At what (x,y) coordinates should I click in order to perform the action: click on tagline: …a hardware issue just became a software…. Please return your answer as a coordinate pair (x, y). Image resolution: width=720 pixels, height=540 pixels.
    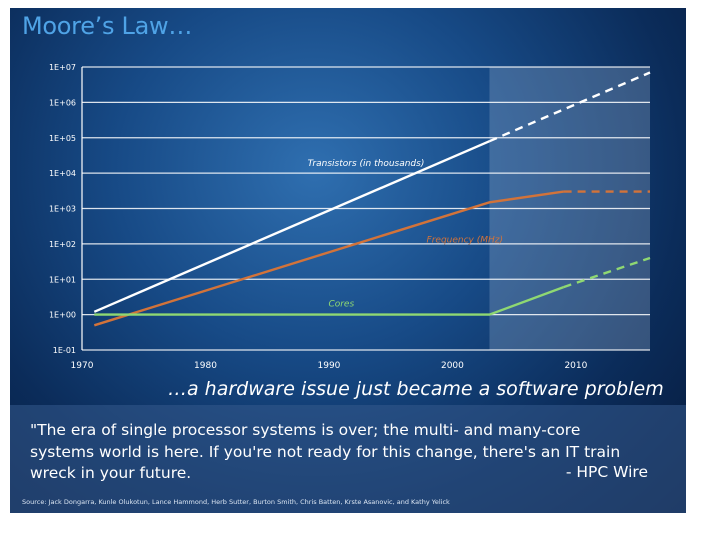
    Looking at the image, I should click on (416, 389).